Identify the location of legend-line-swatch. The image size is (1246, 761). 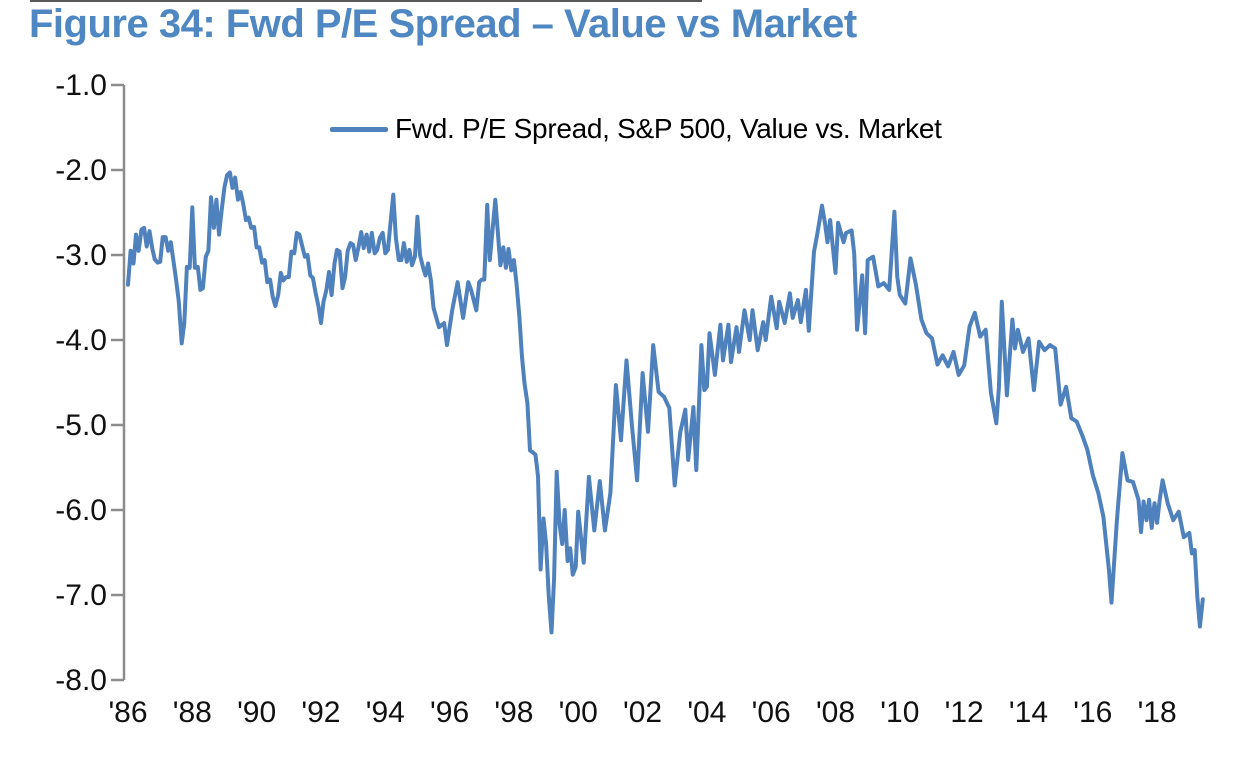
(359, 129).